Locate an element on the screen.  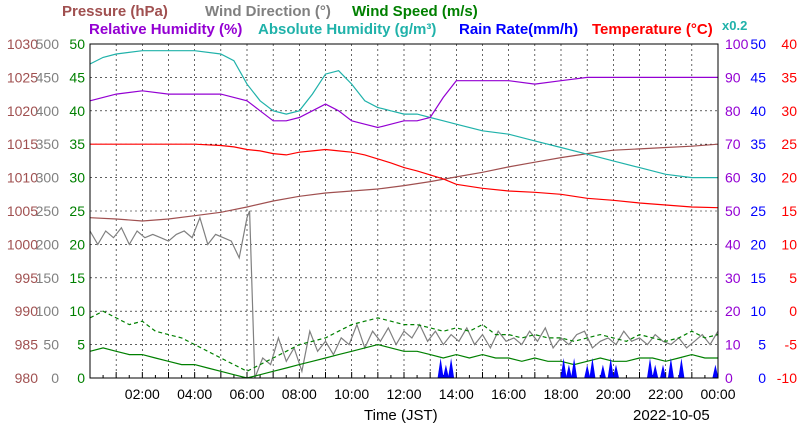
series-wind-gust-m-s is located at coordinates (404, 341).